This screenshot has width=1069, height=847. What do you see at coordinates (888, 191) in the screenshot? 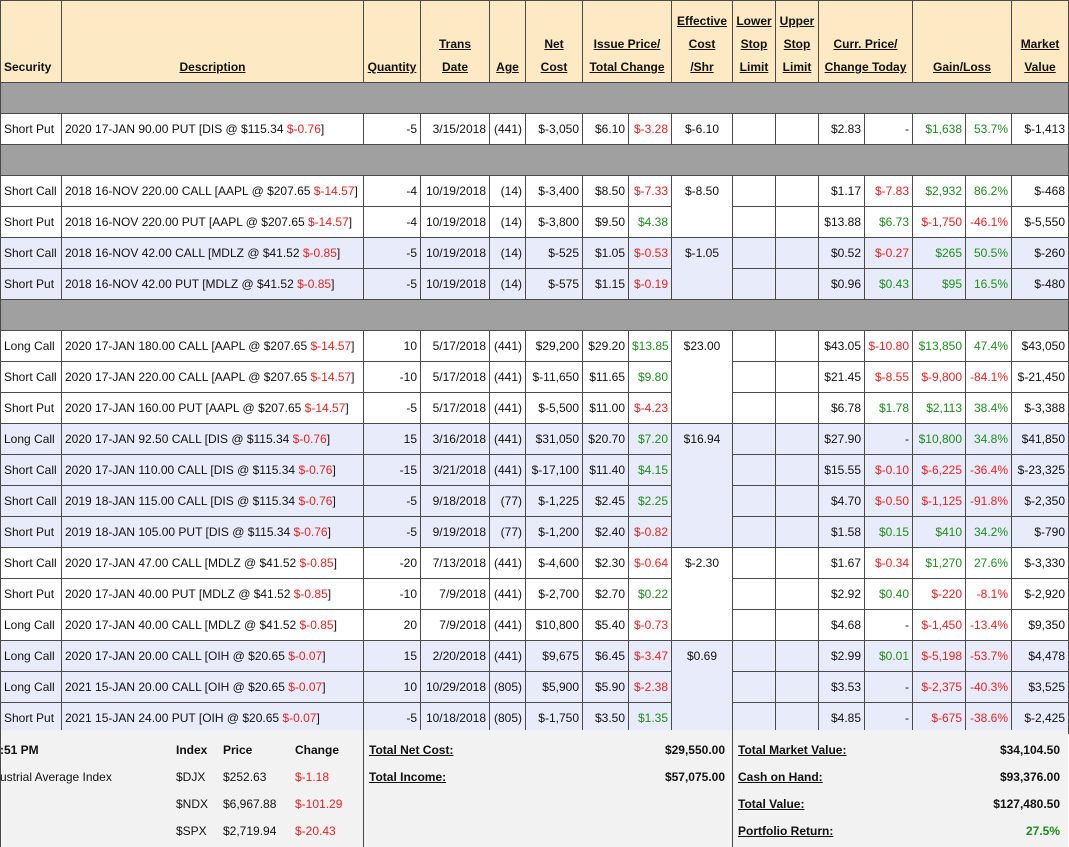
I see `change-today: $-7.83` at bounding box center [888, 191].